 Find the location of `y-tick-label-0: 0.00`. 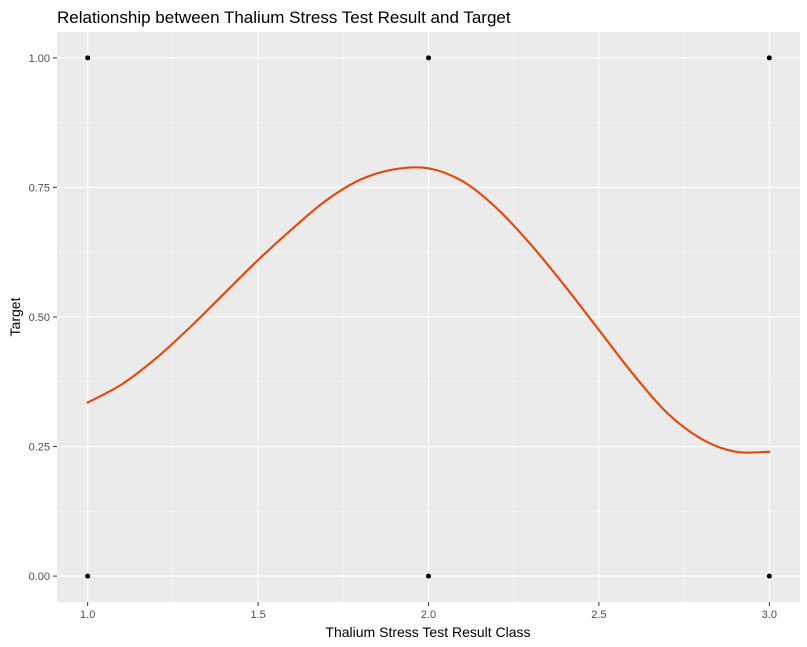

y-tick-label-0: 0.00 is located at coordinates (39, 577).